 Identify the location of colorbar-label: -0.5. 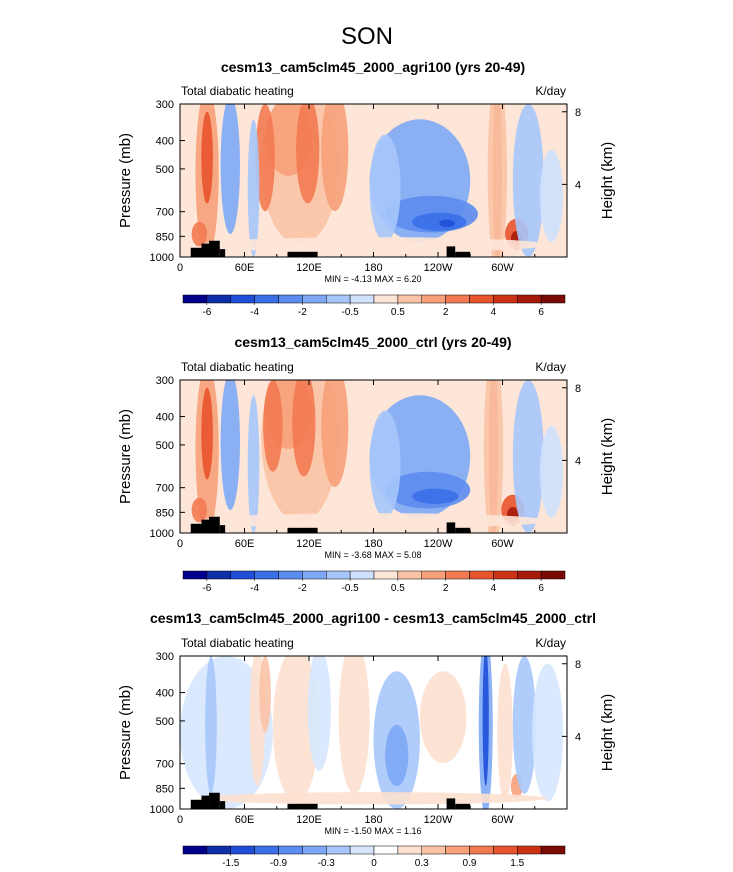
(351, 588).